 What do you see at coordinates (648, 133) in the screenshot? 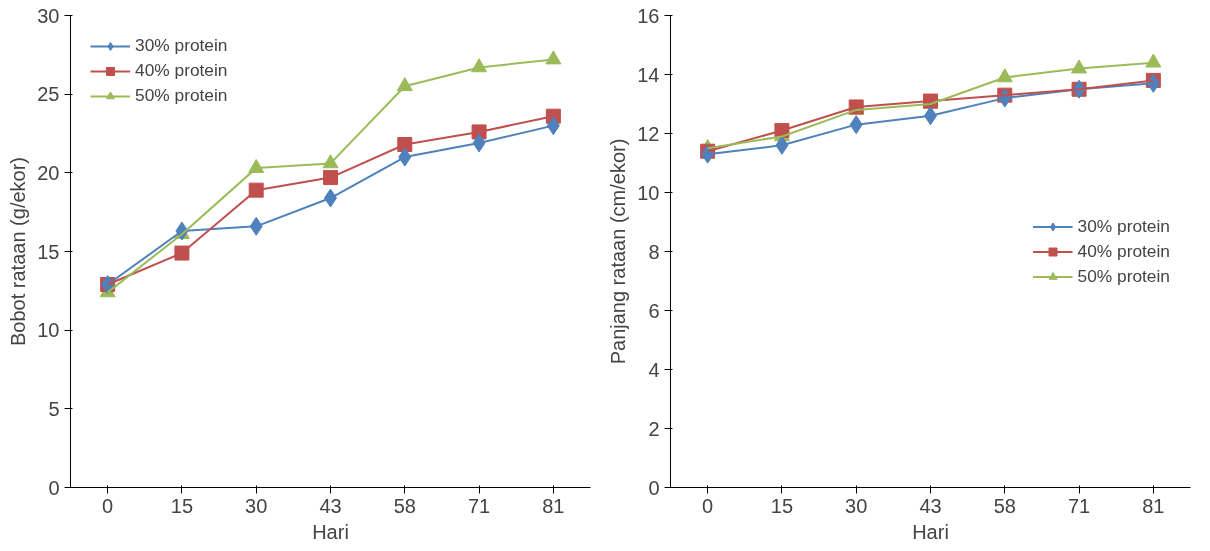
I see `y-tick-label: 12` at bounding box center [648, 133].